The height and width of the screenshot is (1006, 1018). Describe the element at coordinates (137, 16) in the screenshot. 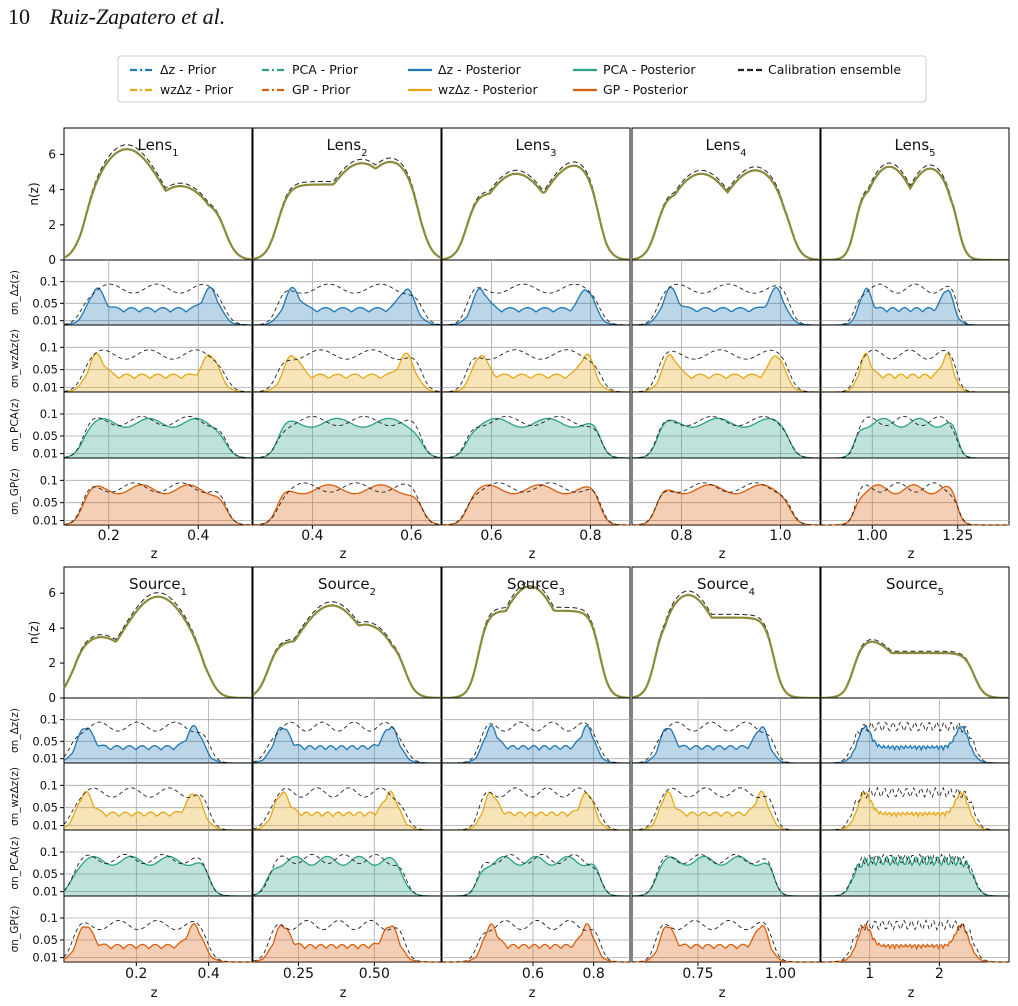

I see `running-title: Ruiz-Zapatero et al.` at that location.